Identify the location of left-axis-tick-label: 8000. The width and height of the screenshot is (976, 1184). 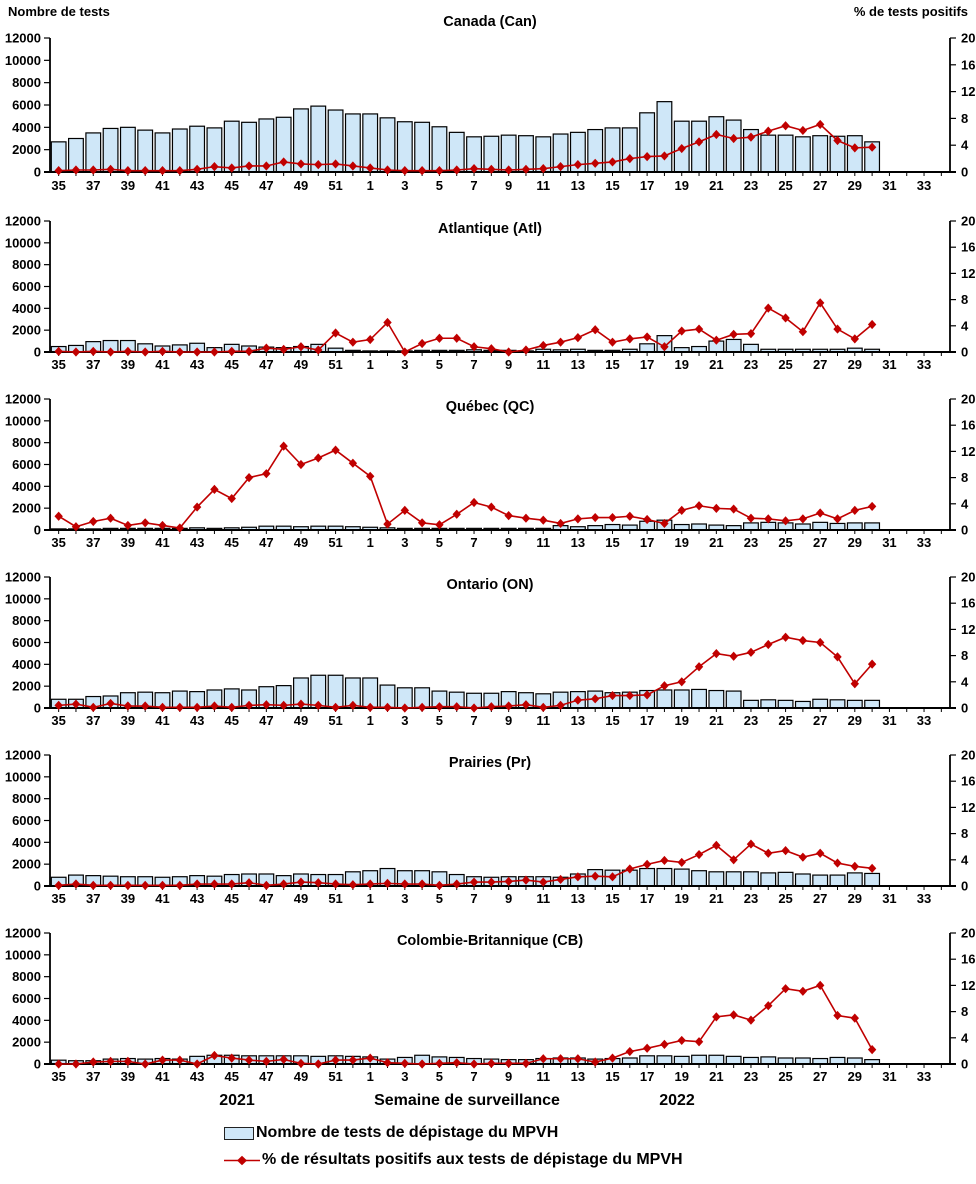
(26, 798).